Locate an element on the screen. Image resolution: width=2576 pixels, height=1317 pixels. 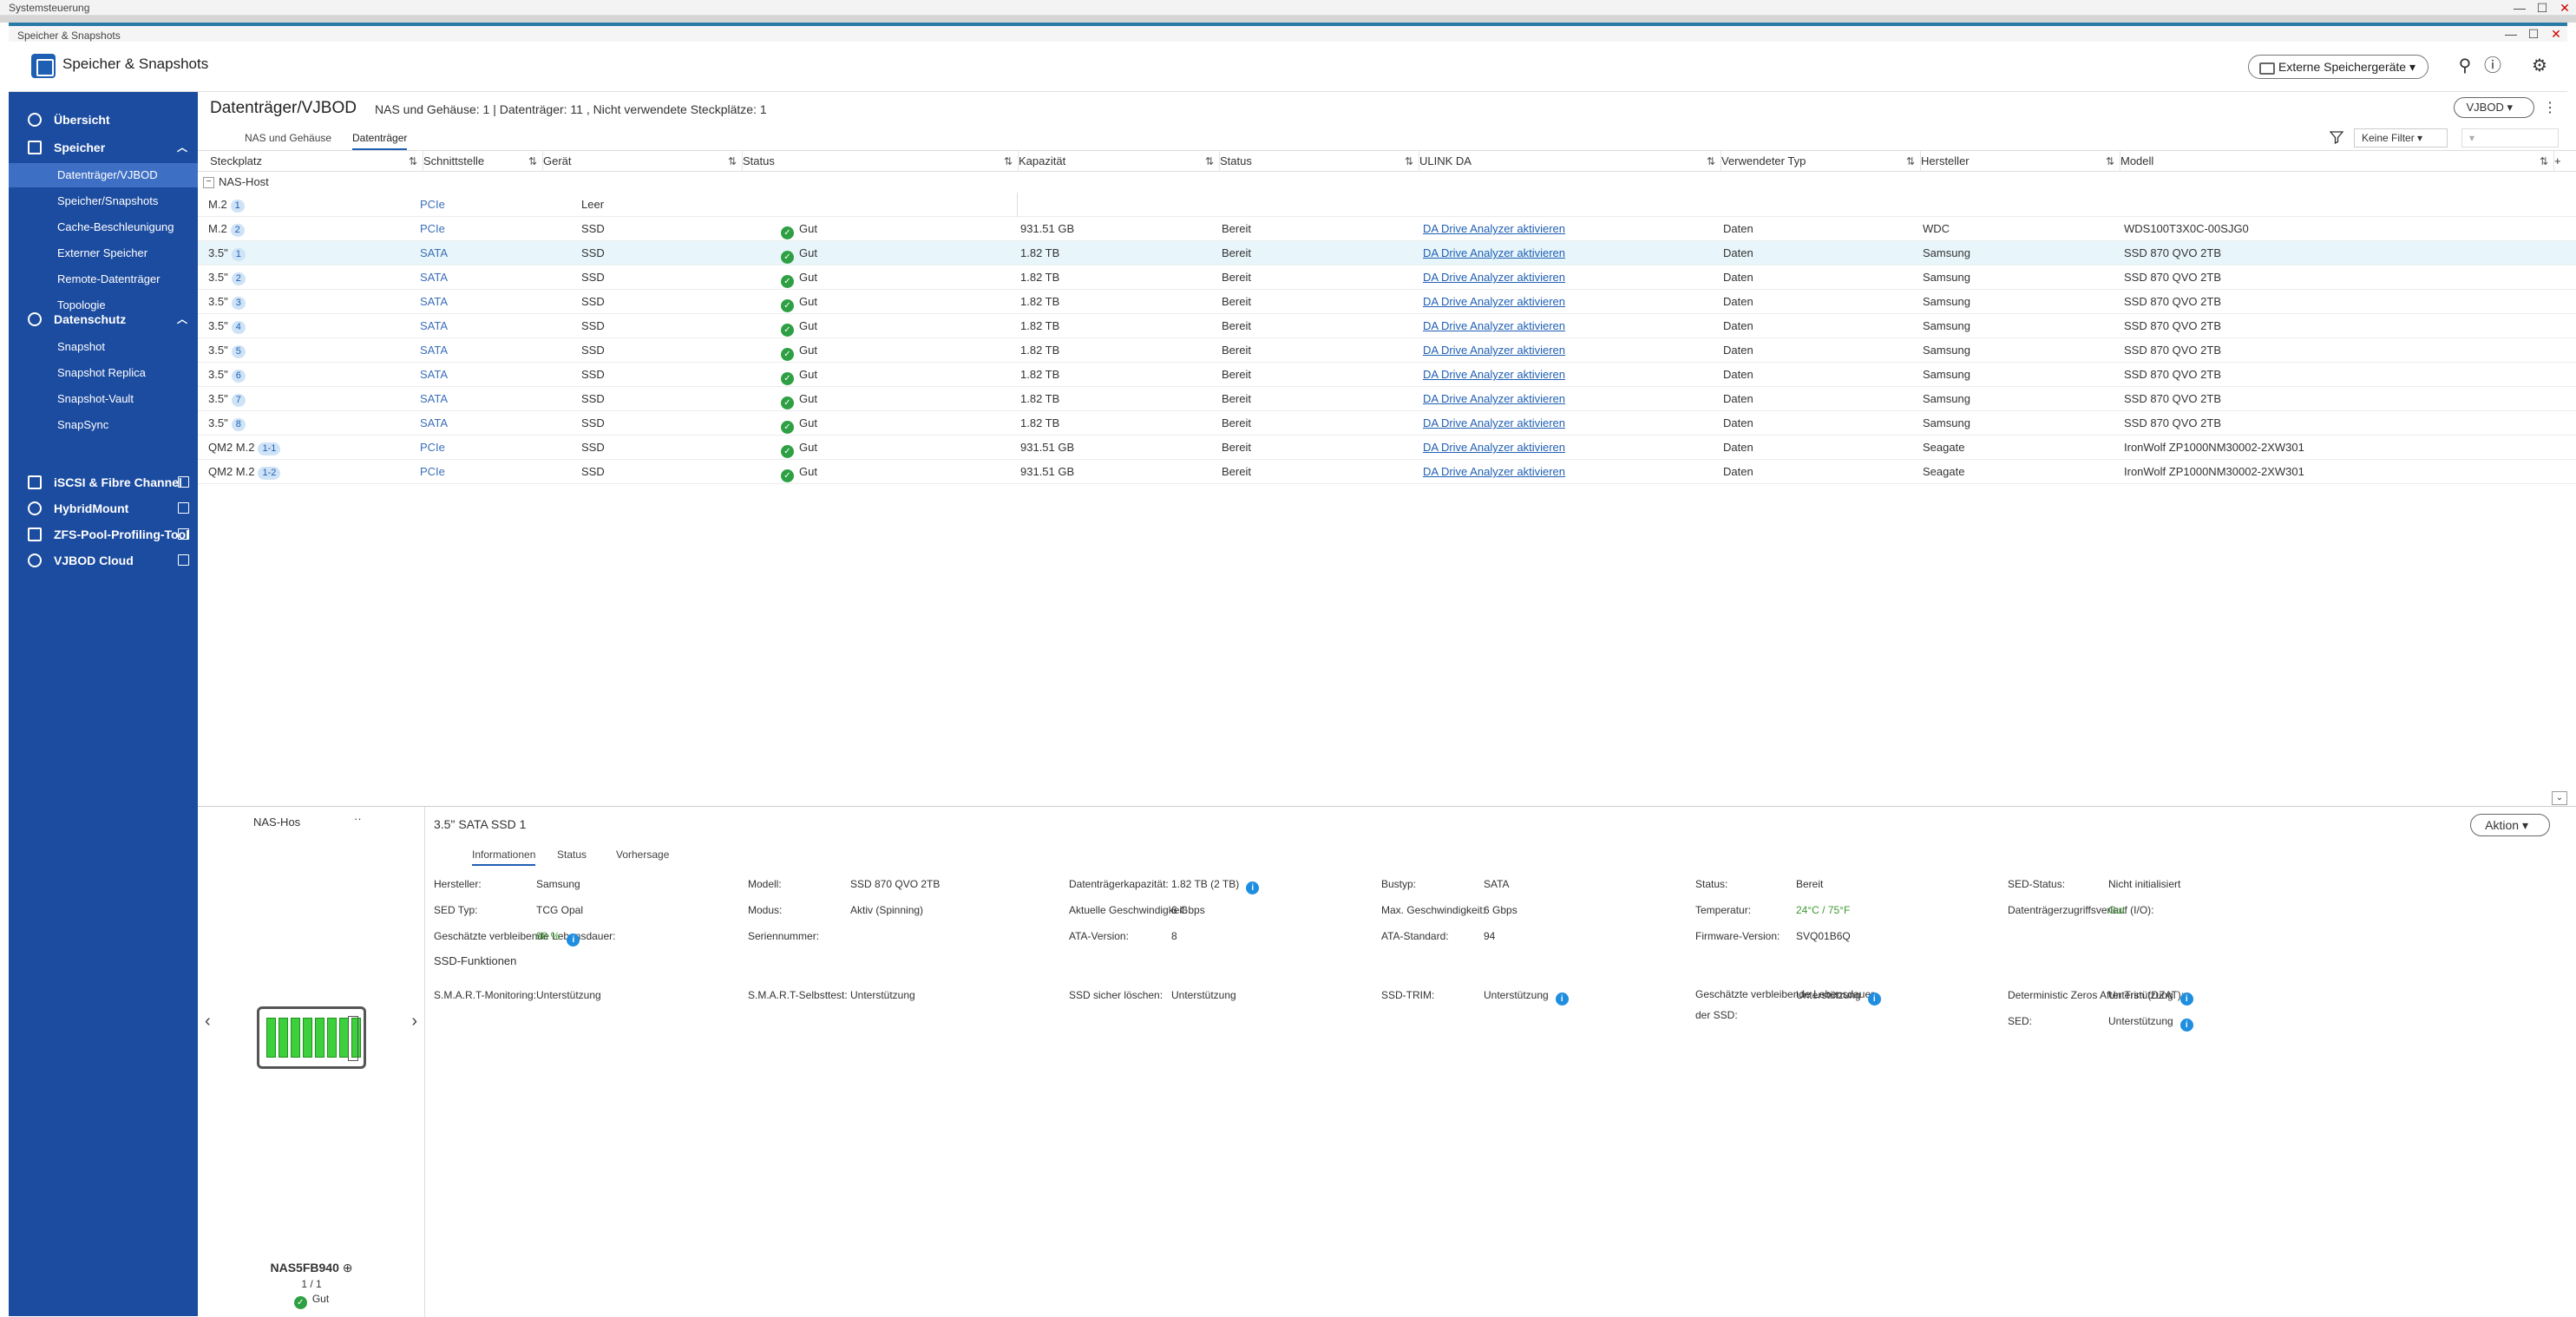
sidebar-item-topologie: Topologie is located at coordinates (103, 305).